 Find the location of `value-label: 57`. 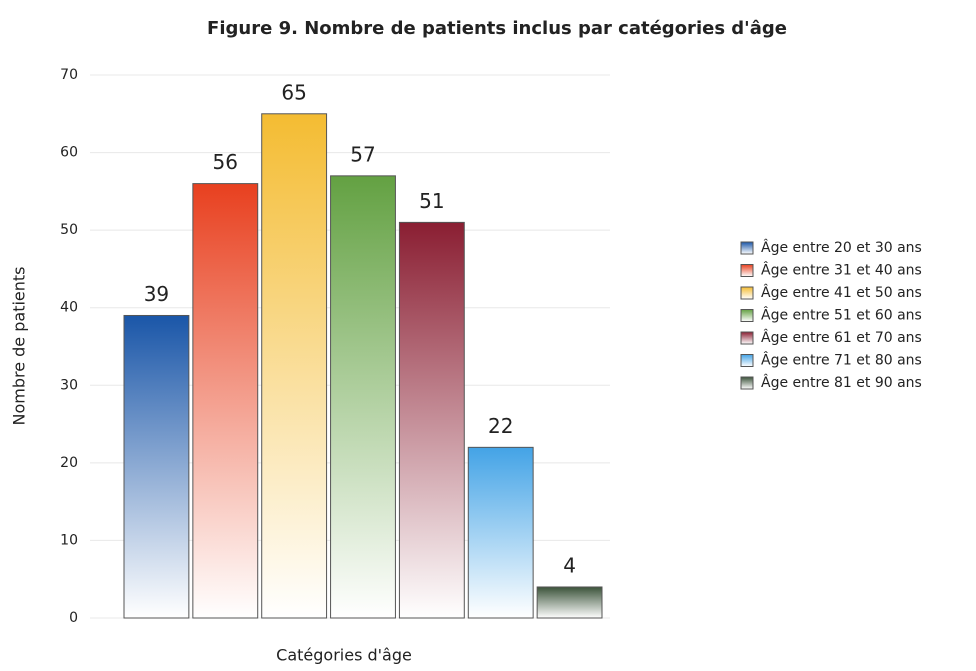

value-label: 57 is located at coordinates (362, 154).